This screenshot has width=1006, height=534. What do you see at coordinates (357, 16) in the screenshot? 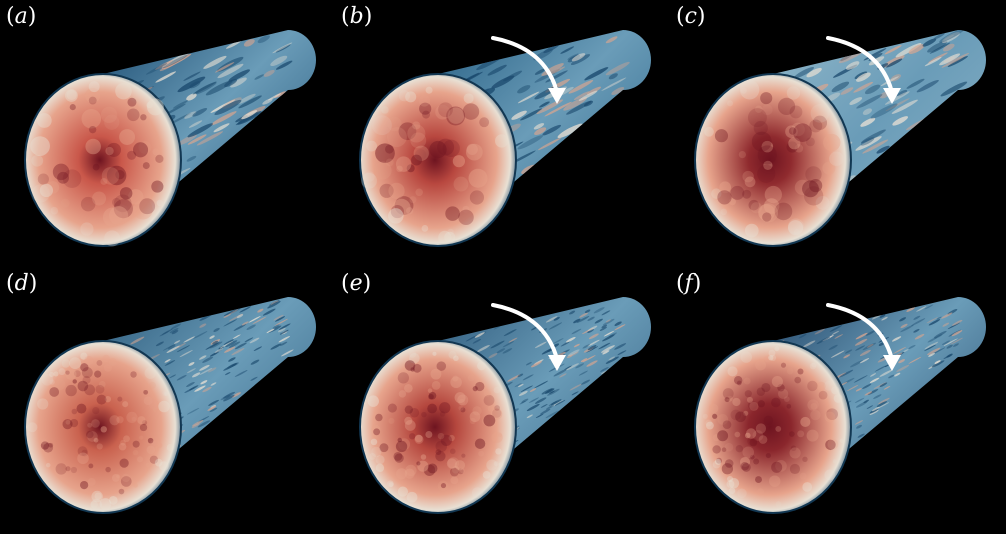
I see `panel-label-b: (b)` at bounding box center [357, 16].